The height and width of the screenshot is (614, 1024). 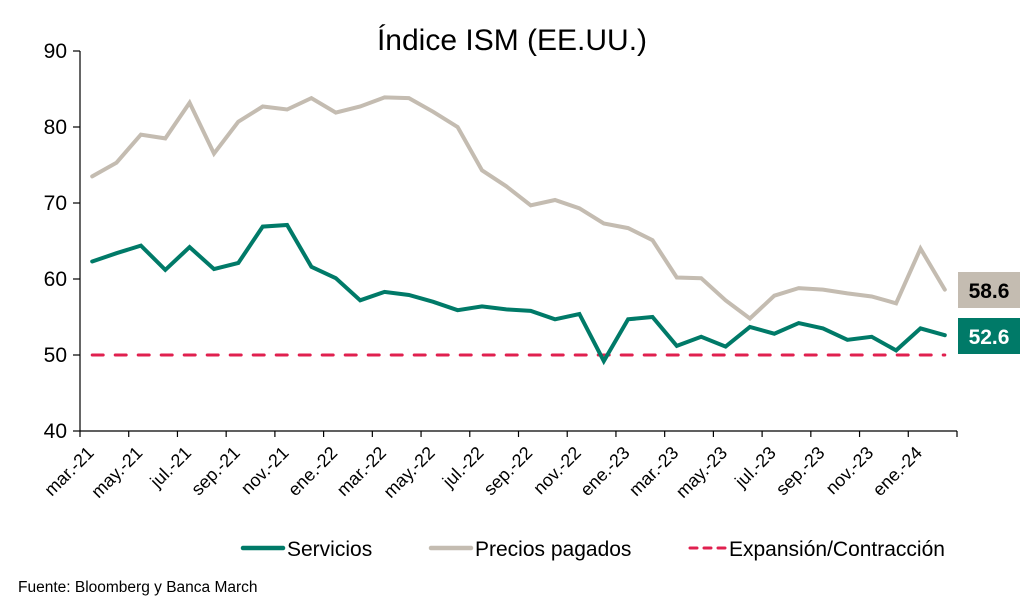 I want to click on end-label-value: 52.6, so click(x=989, y=337).